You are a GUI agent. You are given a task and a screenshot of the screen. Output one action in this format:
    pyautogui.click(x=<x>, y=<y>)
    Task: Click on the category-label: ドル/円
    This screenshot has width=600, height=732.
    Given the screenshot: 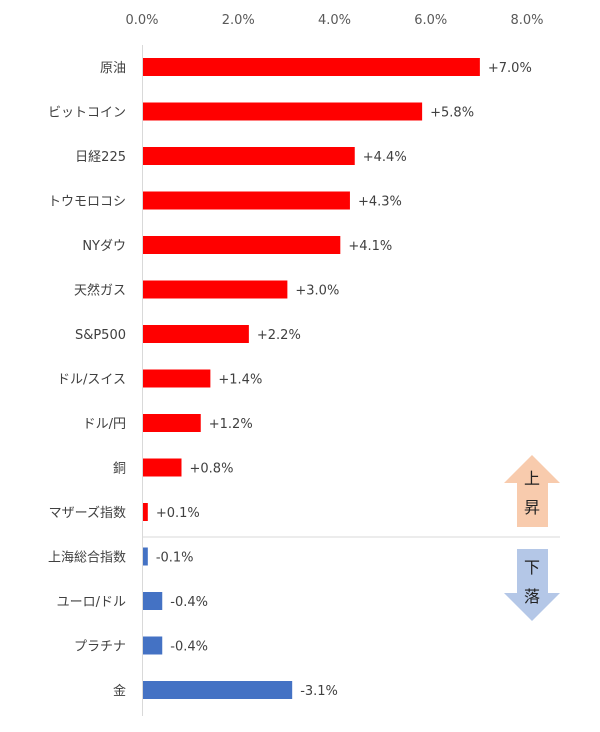 What is the action you would take?
    pyautogui.click(x=104, y=424)
    